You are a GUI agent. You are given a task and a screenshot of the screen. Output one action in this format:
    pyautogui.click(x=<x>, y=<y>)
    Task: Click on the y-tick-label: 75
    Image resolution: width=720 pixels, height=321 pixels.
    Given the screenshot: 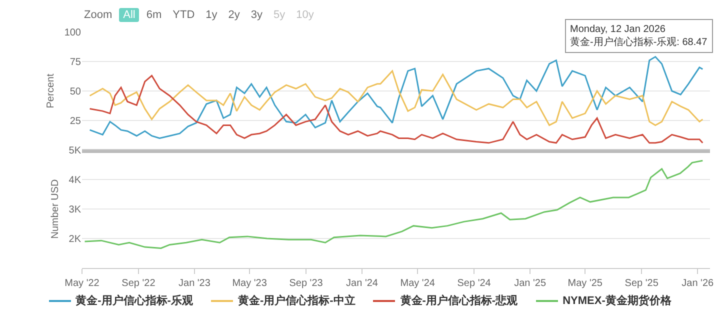 What is the action you would take?
    pyautogui.click(x=76, y=62)
    